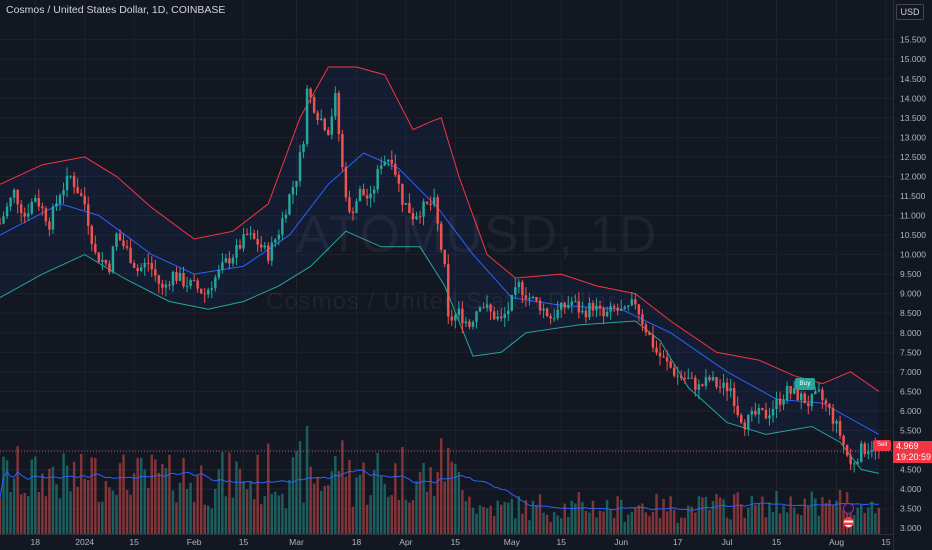 The width and height of the screenshot is (932, 550). I want to click on time-tick-label: Jun, so click(621, 542).